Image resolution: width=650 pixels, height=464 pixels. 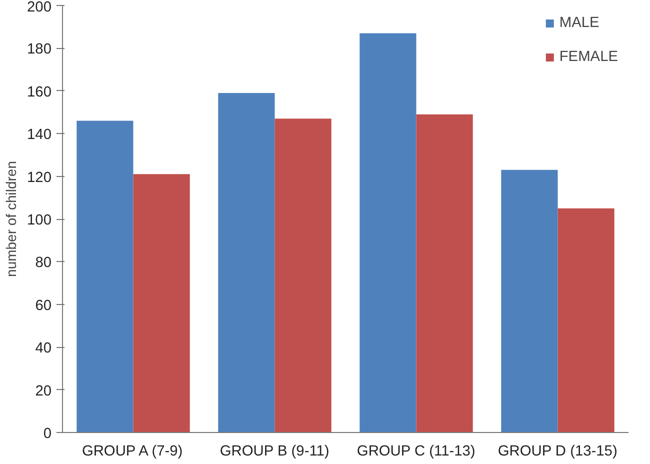 What do you see at coordinates (132, 452) in the screenshot?
I see `x-tick-label: GROUP A (7-9)` at bounding box center [132, 452].